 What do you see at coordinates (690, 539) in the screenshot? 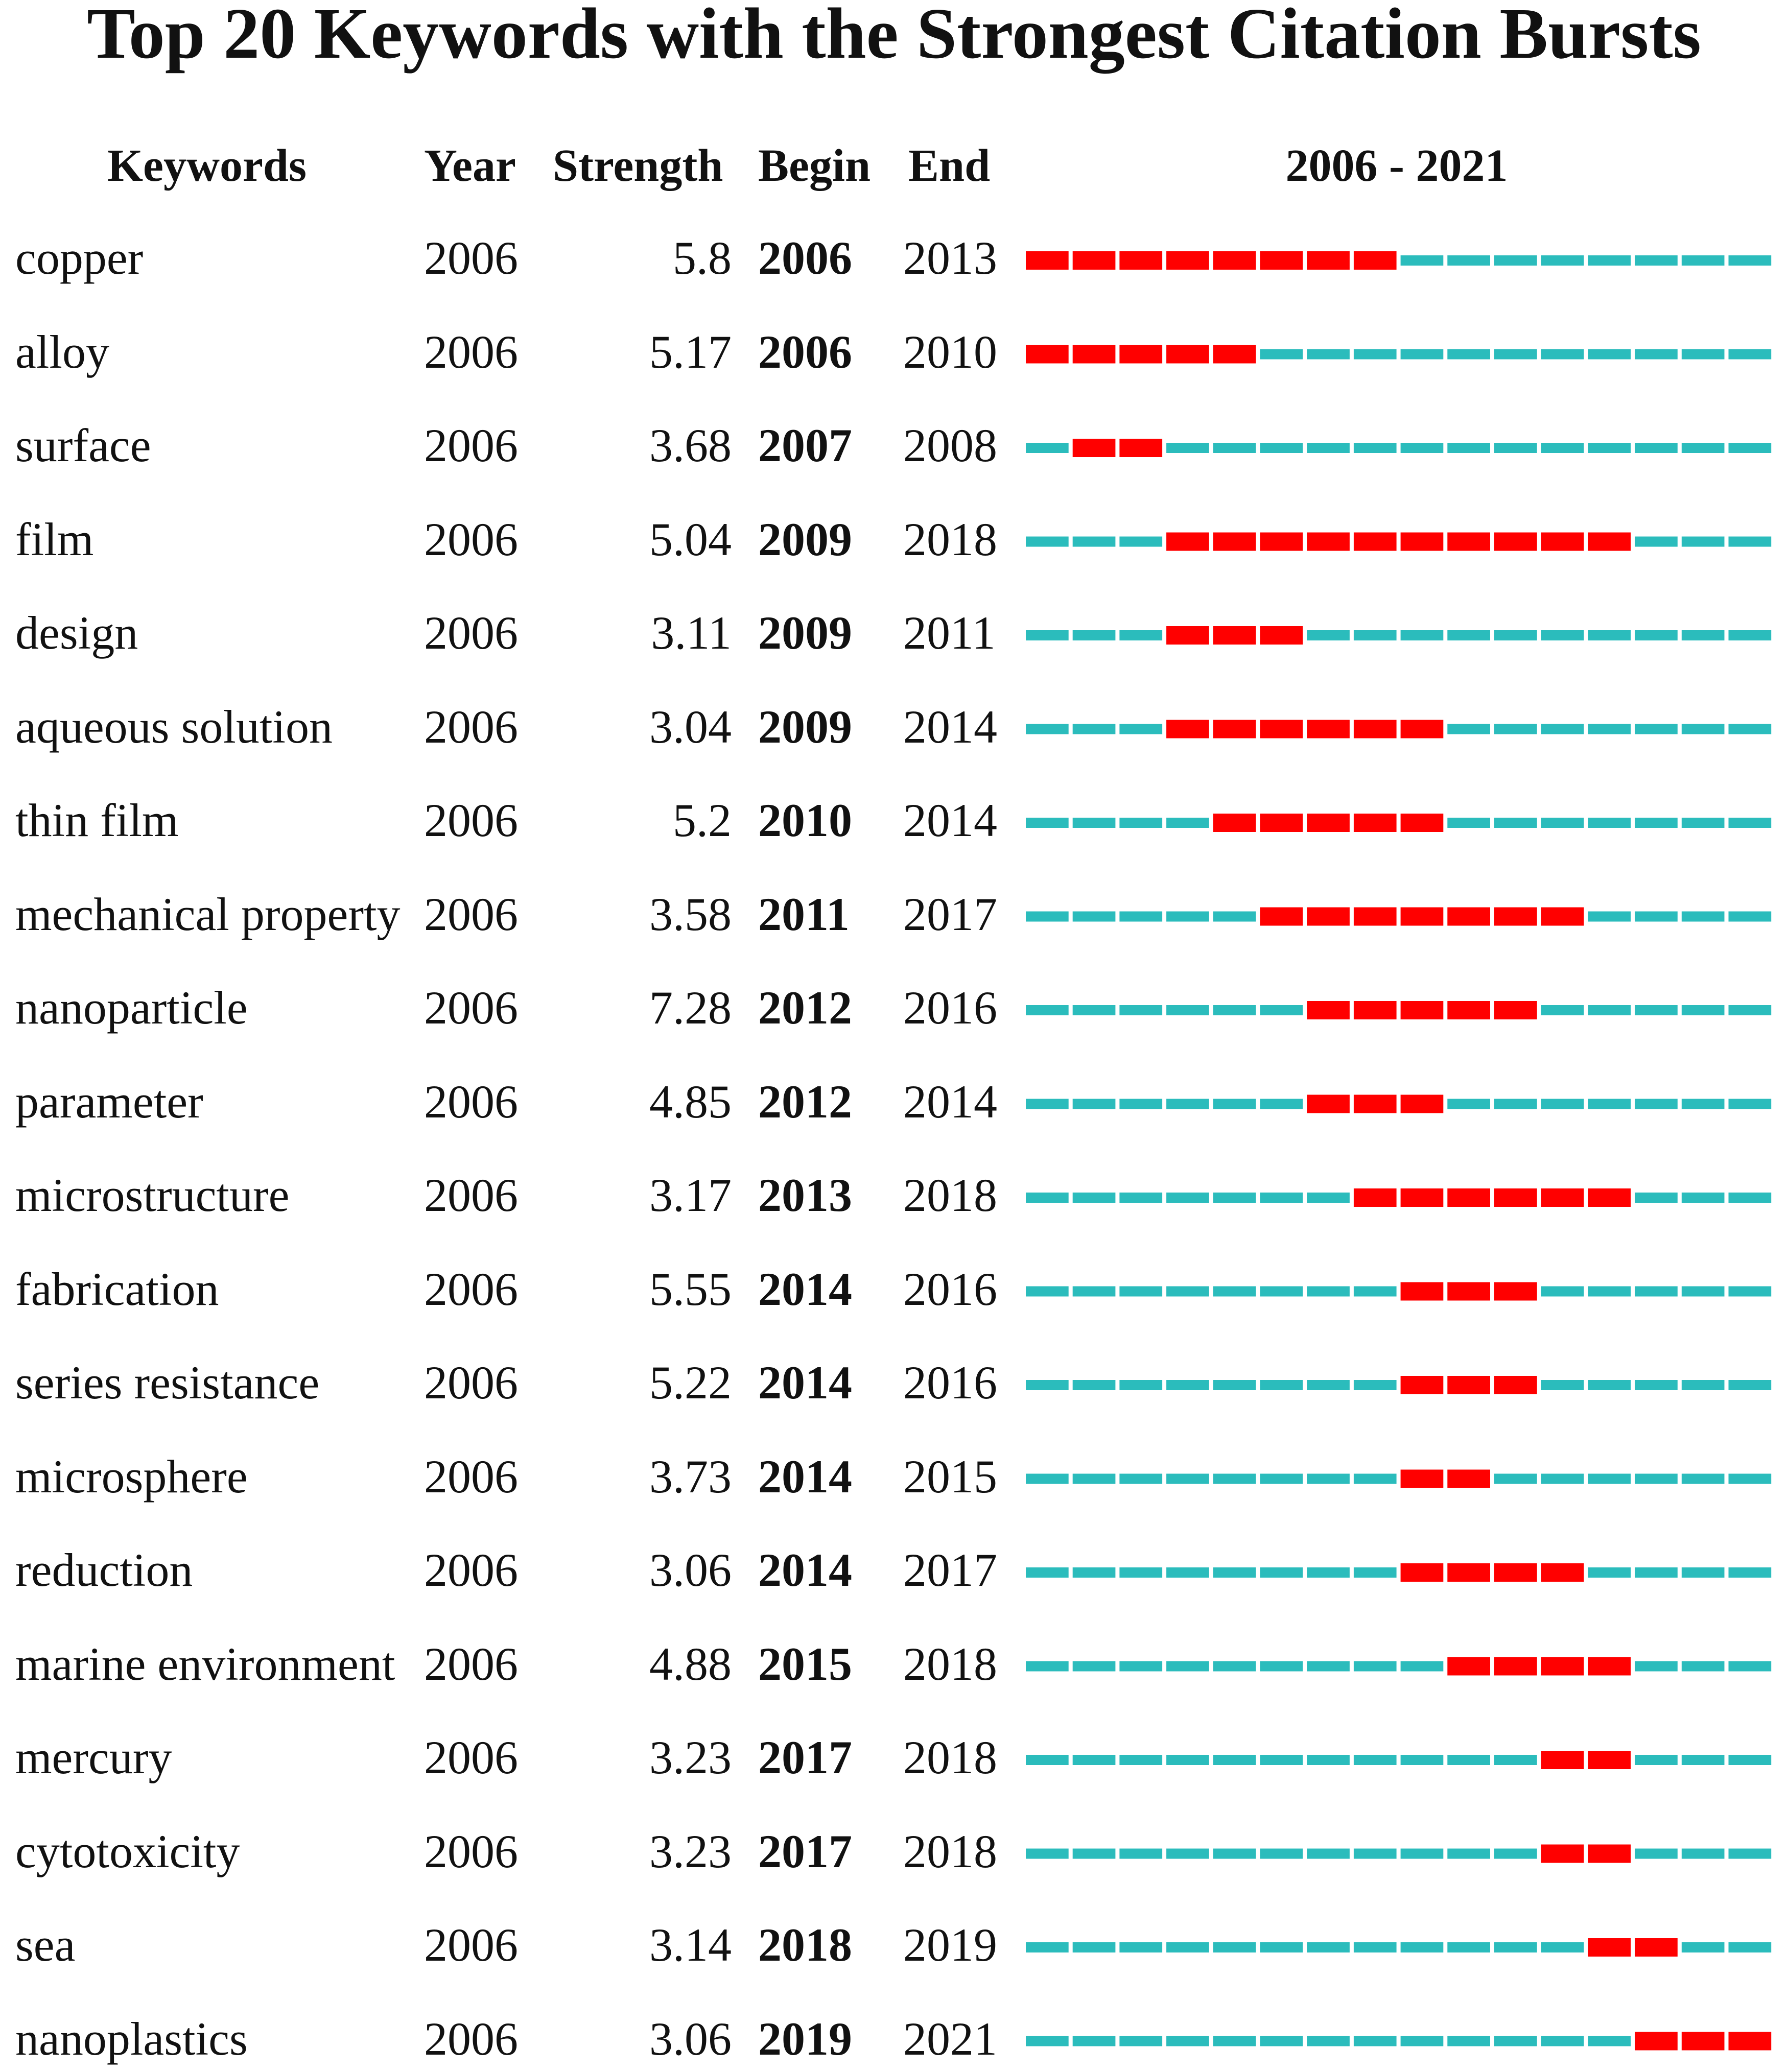
I see `strength-cell: 5.04` at bounding box center [690, 539].